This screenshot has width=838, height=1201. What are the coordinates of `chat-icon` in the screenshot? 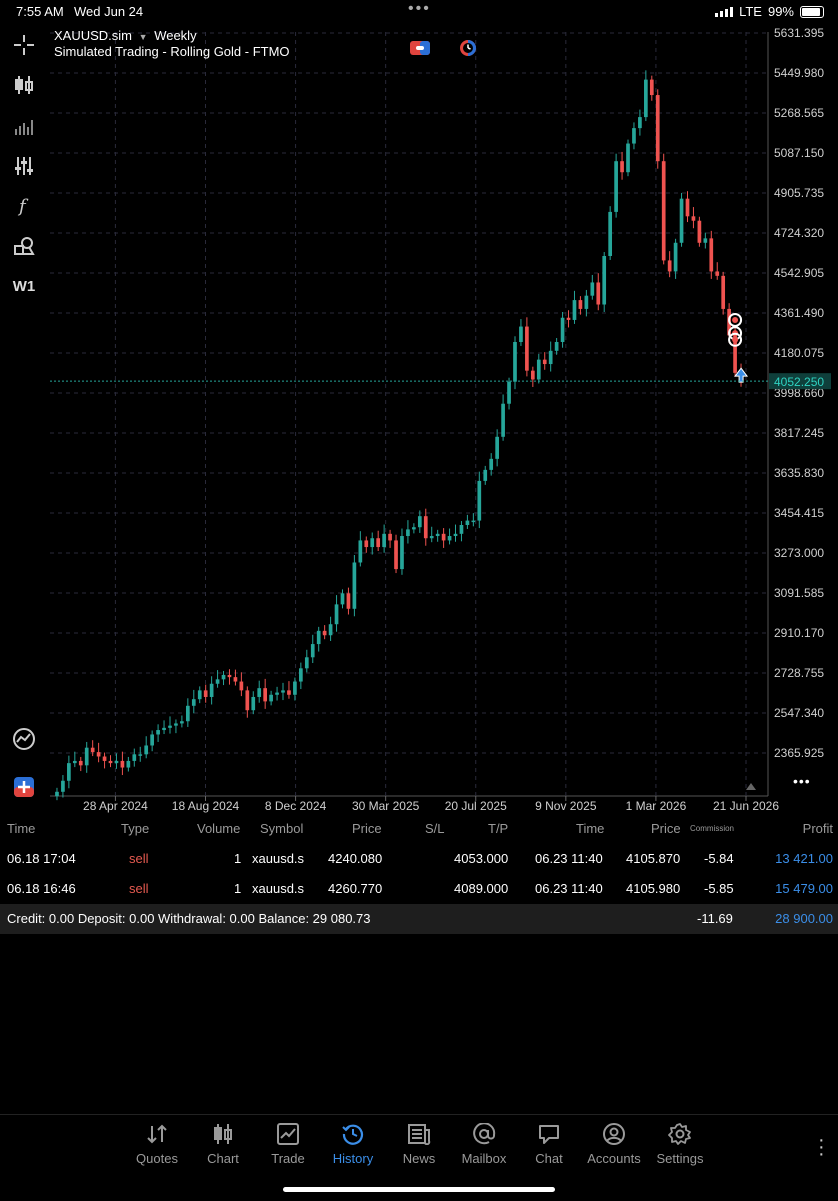 It's located at (549, 1134).